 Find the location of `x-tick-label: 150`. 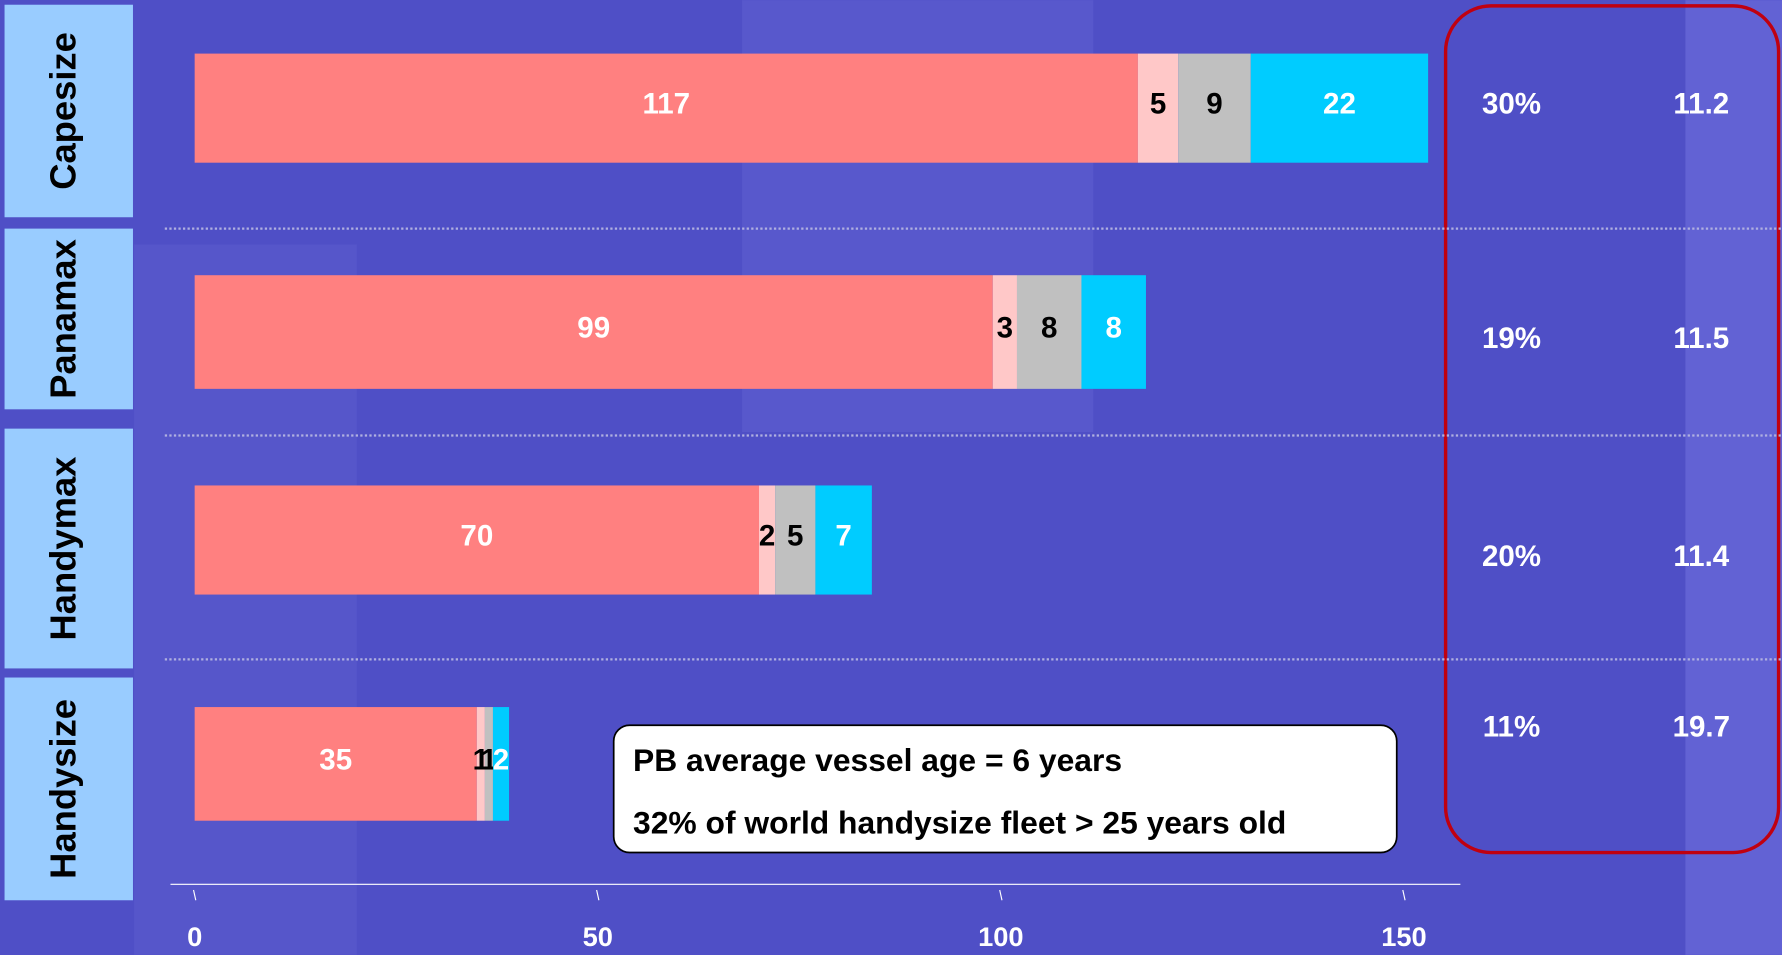

x-tick-label: 150 is located at coordinates (1404, 936).